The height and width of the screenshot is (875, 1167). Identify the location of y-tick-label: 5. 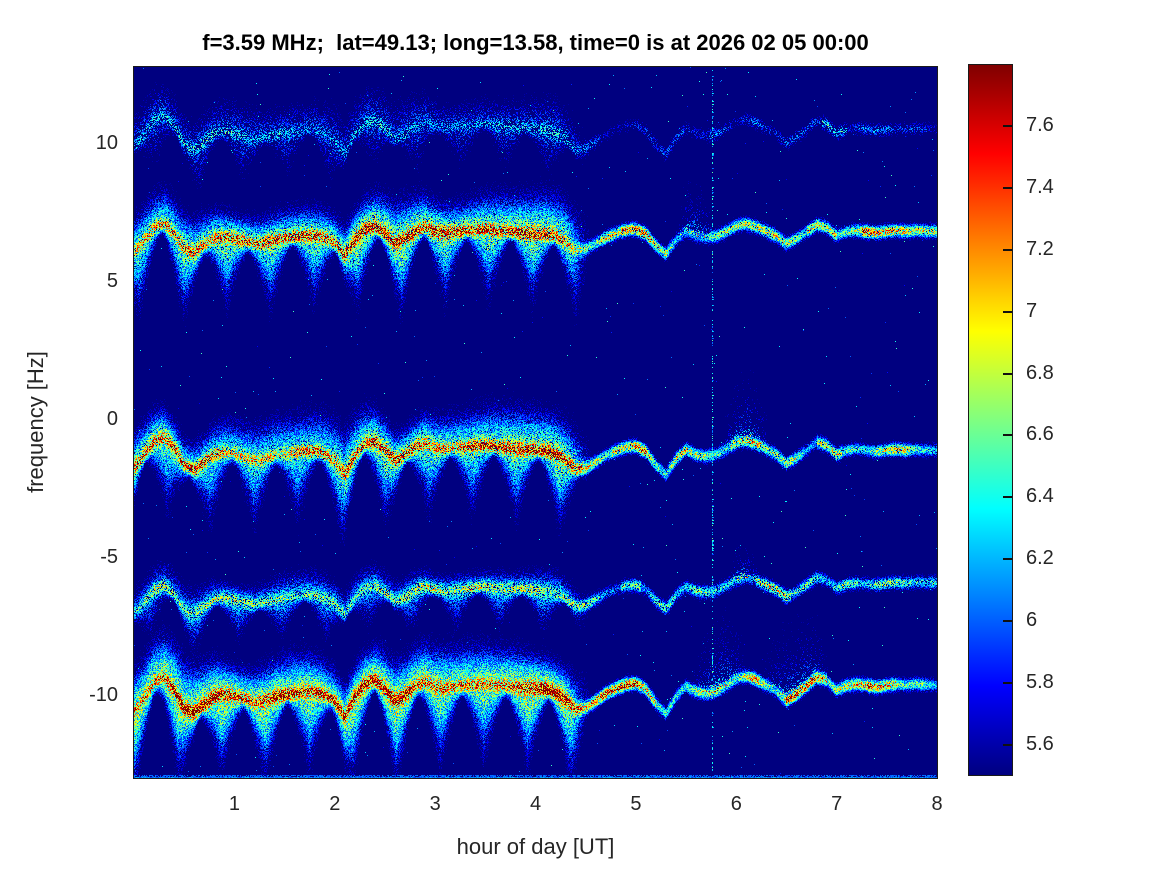
(112, 281).